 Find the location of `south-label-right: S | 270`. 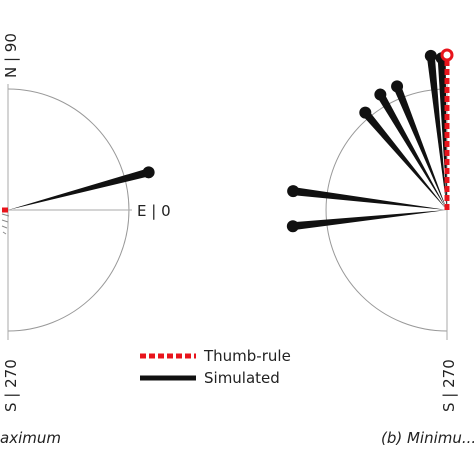

south-label-right: S | 270 is located at coordinates (449, 385).